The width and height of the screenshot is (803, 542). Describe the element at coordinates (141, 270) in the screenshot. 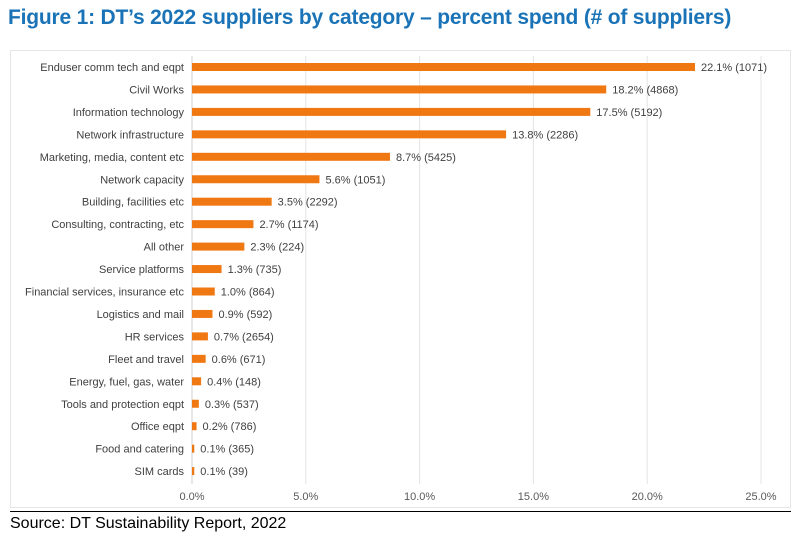

I see `category-label: Service platforms` at that location.